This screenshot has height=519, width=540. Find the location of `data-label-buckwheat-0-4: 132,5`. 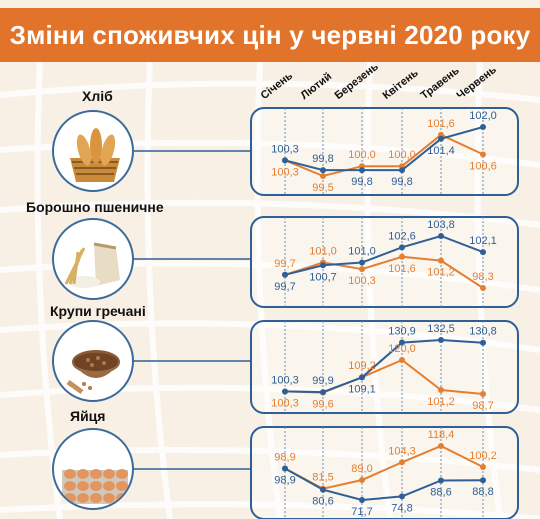

data-label-buckwheat-0-4: 132,5 is located at coordinates (441, 329).